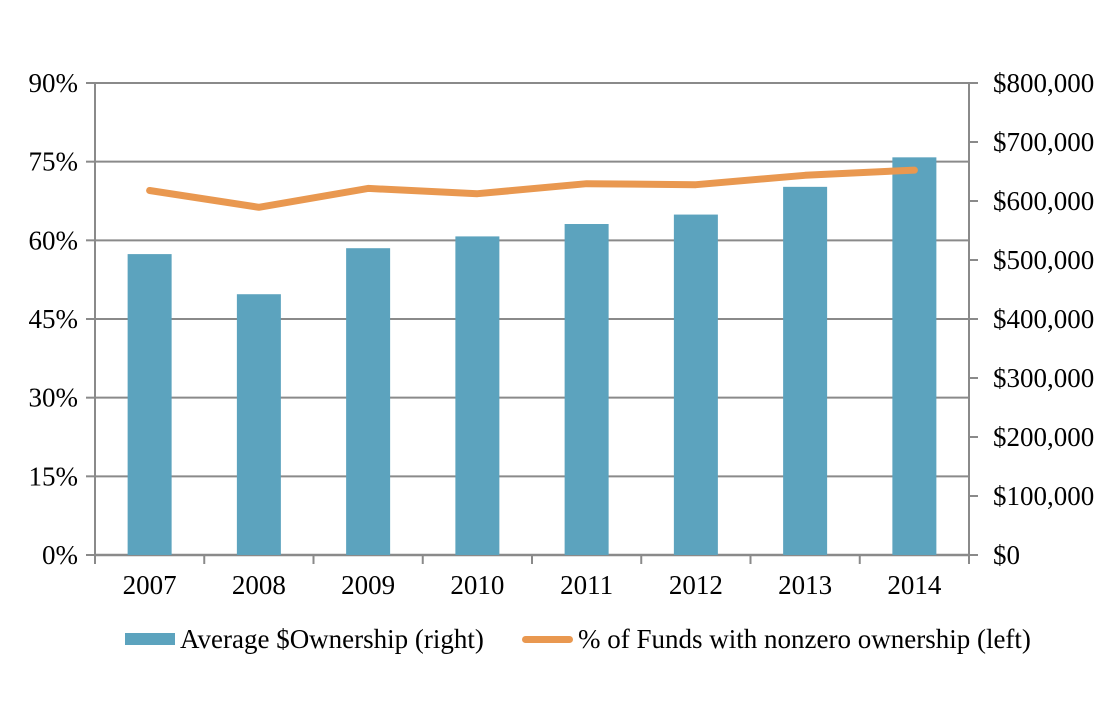  What do you see at coordinates (532, 188) in the screenshot?
I see `nonzero-ownership-line` at bounding box center [532, 188].